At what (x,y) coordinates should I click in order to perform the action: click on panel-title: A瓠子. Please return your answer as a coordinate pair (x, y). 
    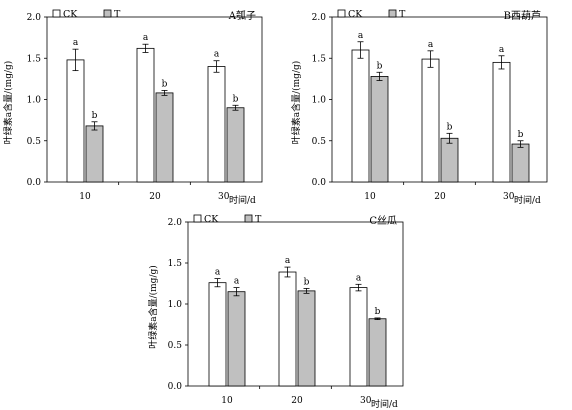
    Looking at the image, I should click on (242, 15).